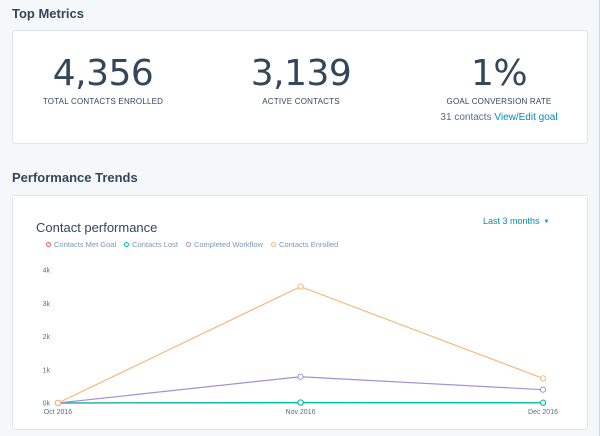  What do you see at coordinates (103, 73) in the screenshot?
I see `metric-value: 4,356` at bounding box center [103, 73].